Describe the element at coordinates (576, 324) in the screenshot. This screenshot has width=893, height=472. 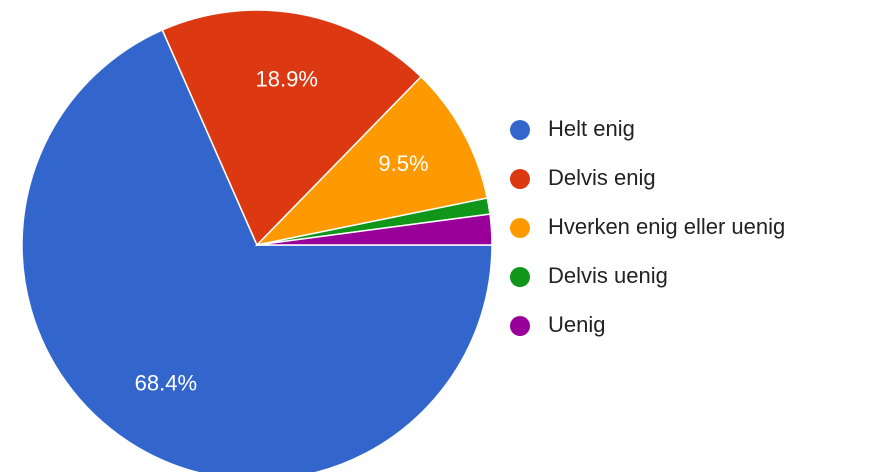
I see `legend-label: Uenig` at that location.